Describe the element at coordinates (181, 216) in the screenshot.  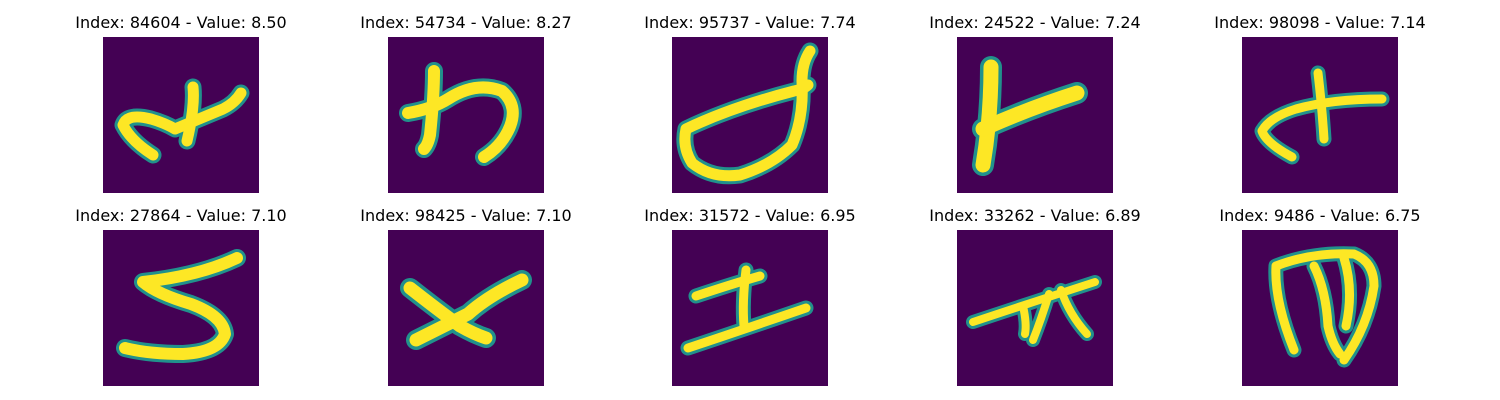
I see `panel-title-6: Index: 27864 - Value: 7.10` at that location.